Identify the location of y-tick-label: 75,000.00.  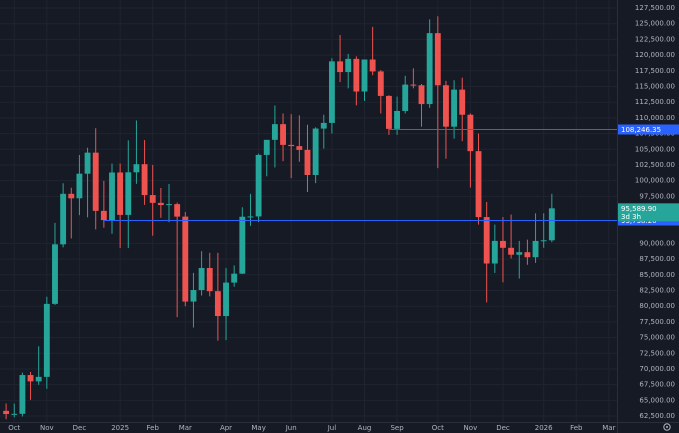
(657, 338).